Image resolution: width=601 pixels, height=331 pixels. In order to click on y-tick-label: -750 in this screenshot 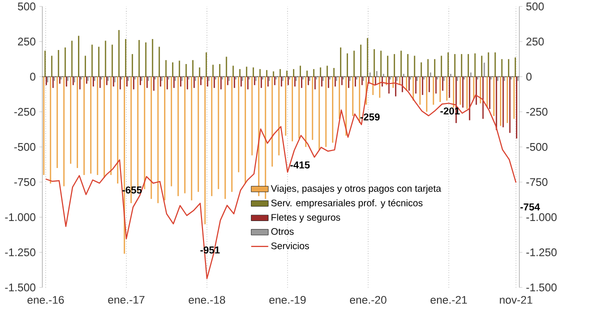, I will do `click(537, 182)`.